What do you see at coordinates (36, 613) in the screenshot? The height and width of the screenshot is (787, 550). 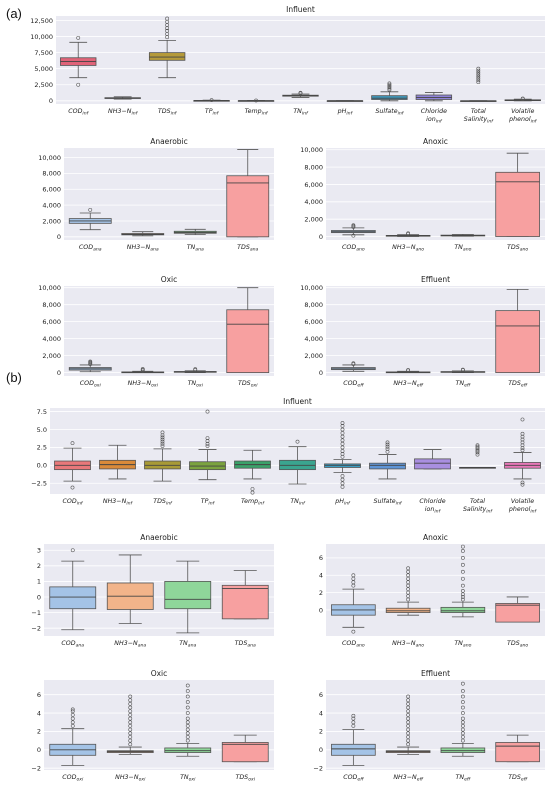 I see `b_anaerobic-ytick: −1` at bounding box center [36, 613].